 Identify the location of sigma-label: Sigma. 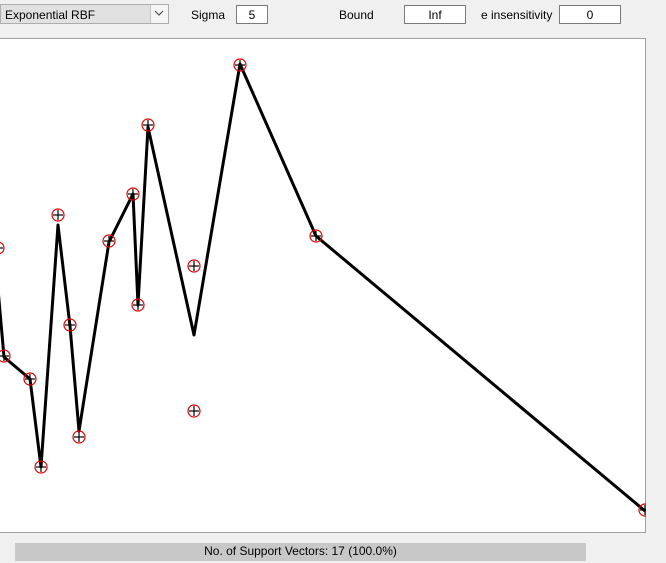
(208, 15).